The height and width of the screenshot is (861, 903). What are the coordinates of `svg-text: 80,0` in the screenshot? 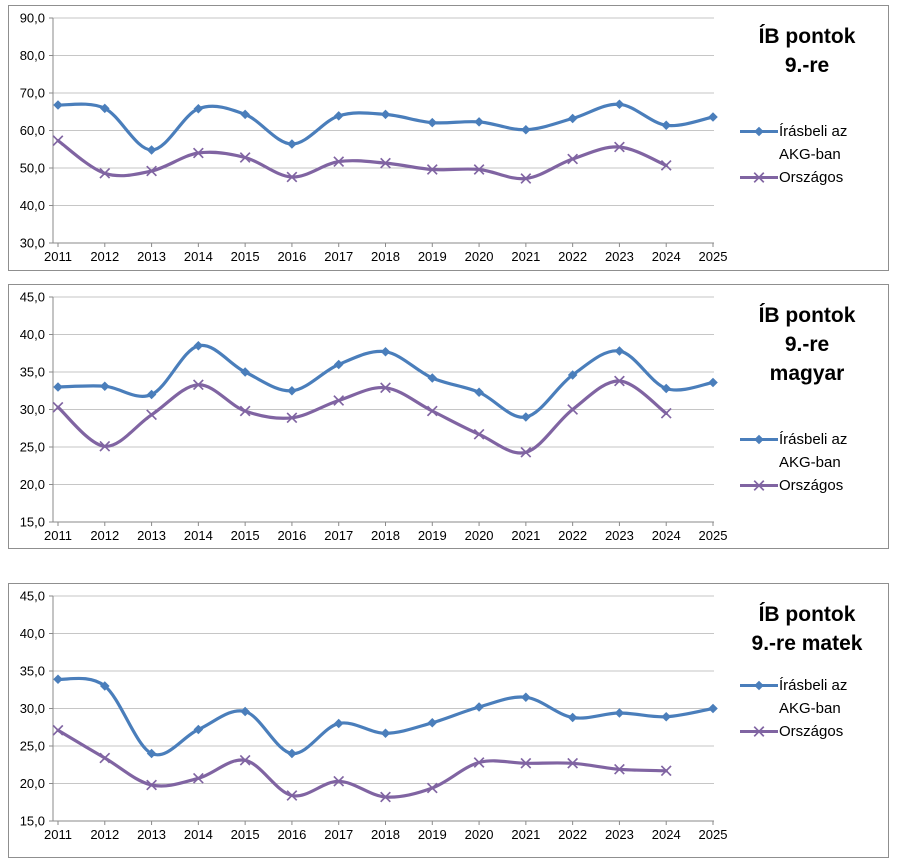 It's located at (32, 55).